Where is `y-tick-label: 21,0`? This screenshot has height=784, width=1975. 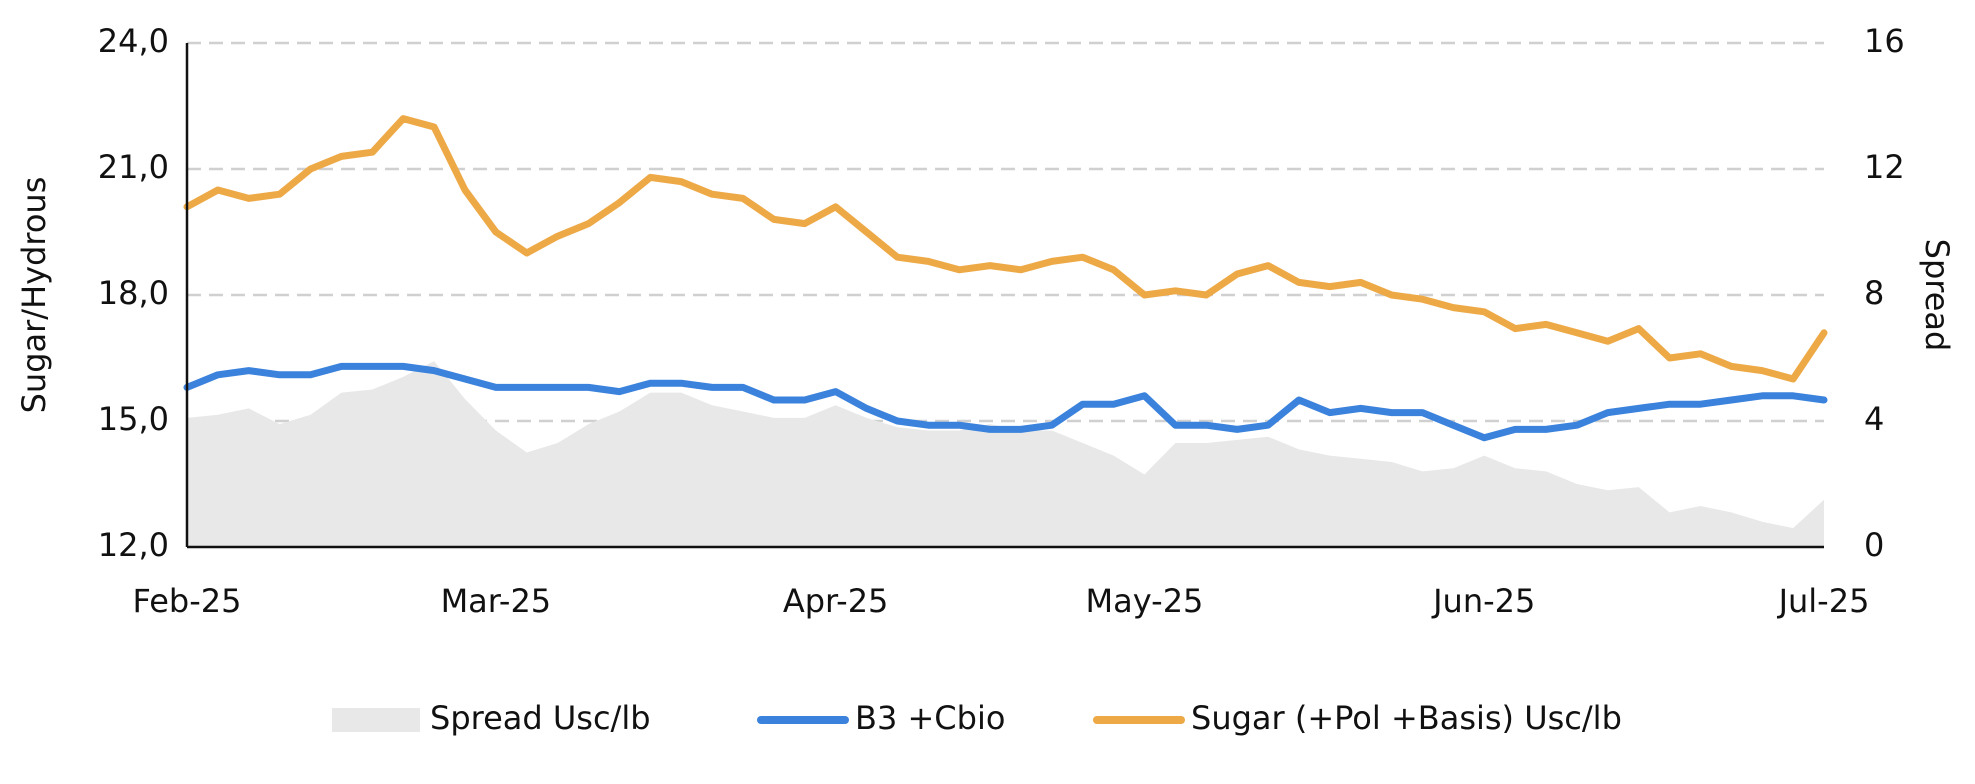 y-tick-label: 21,0 is located at coordinates (133, 167).